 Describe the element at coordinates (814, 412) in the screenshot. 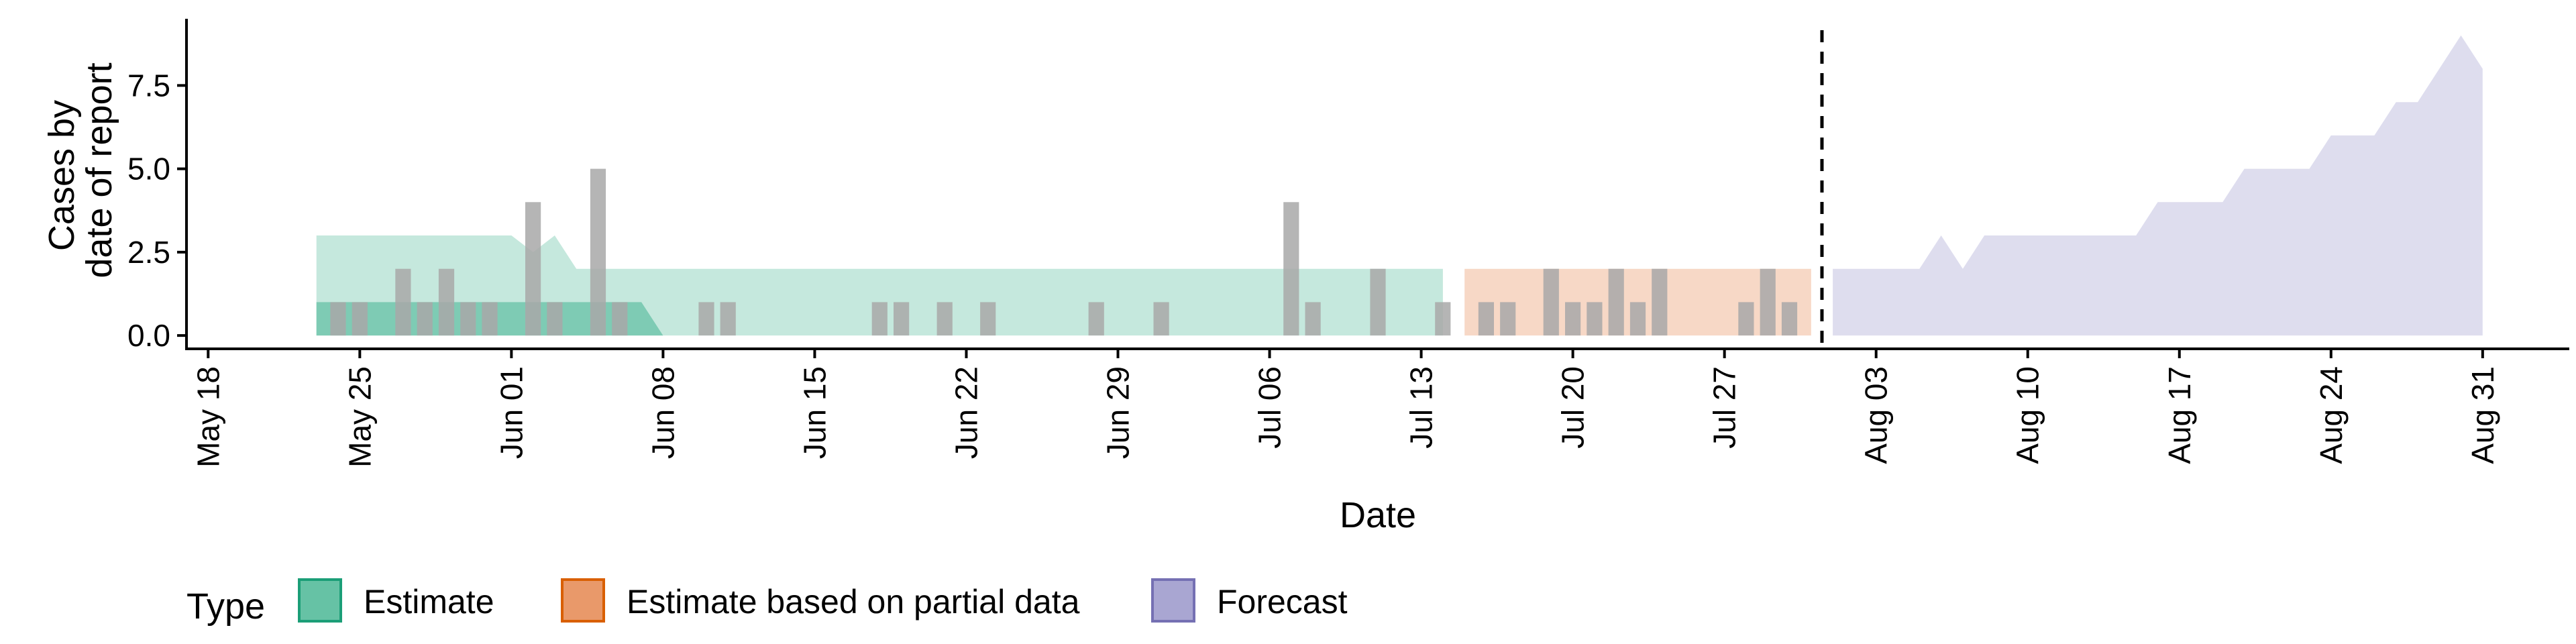

I see `x-tick-label: Jun 15` at that location.